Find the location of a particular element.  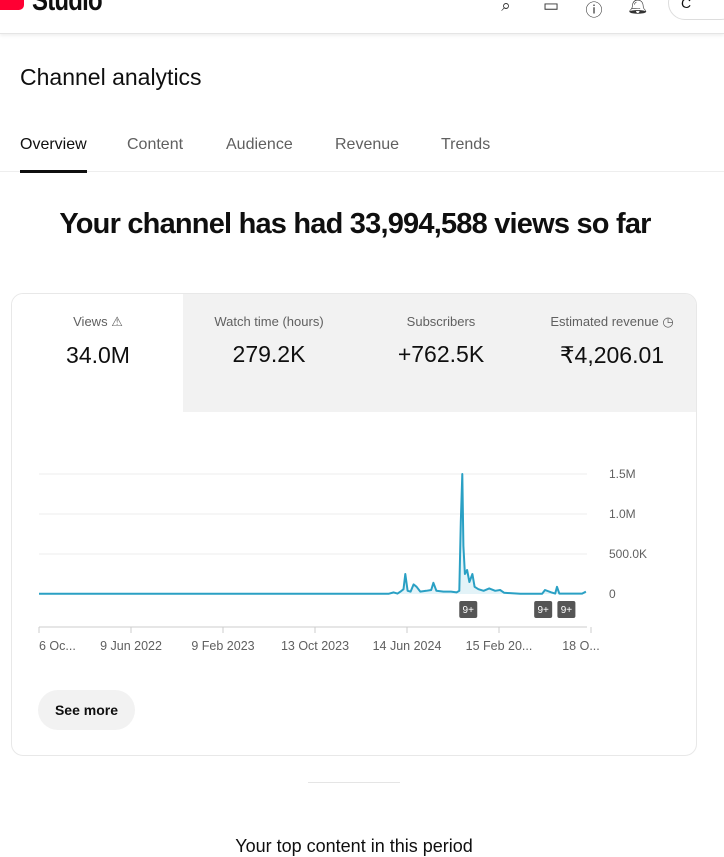

bell-icon: 🔔︎ is located at coordinates (638, 7).